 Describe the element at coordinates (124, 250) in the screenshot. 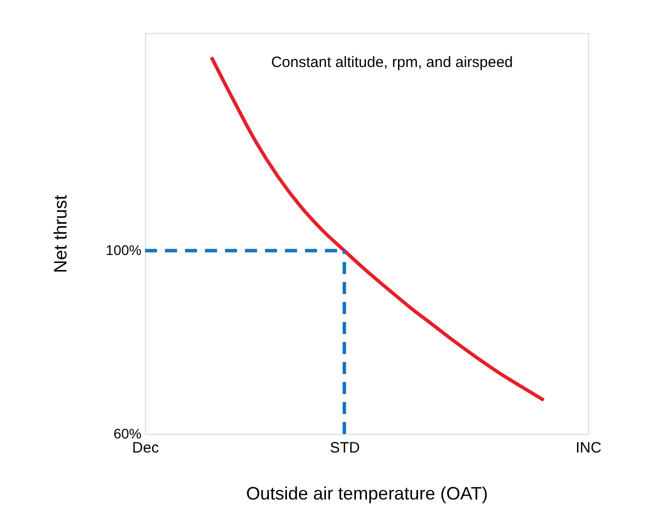

I see `y-tick-label: 100%` at that location.